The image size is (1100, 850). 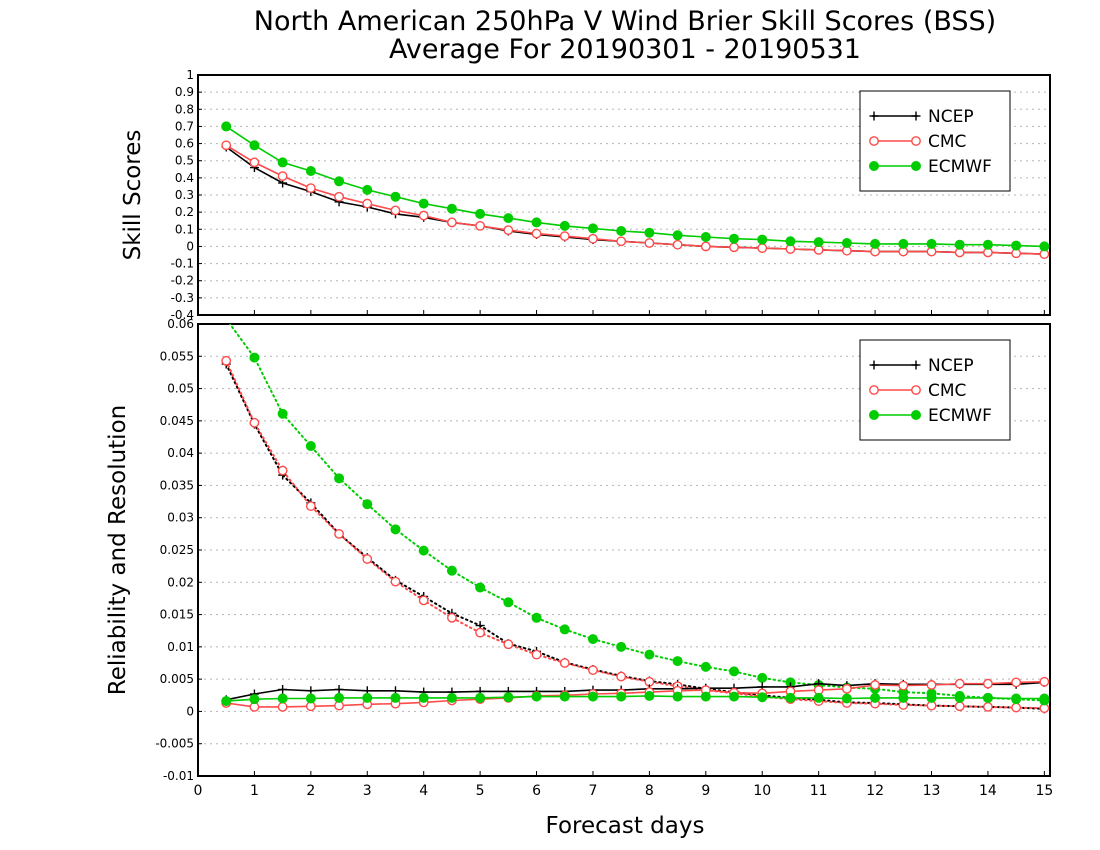 What do you see at coordinates (184, 212) in the screenshot?
I see `y-tick-label: 0.2` at bounding box center [184, 212].